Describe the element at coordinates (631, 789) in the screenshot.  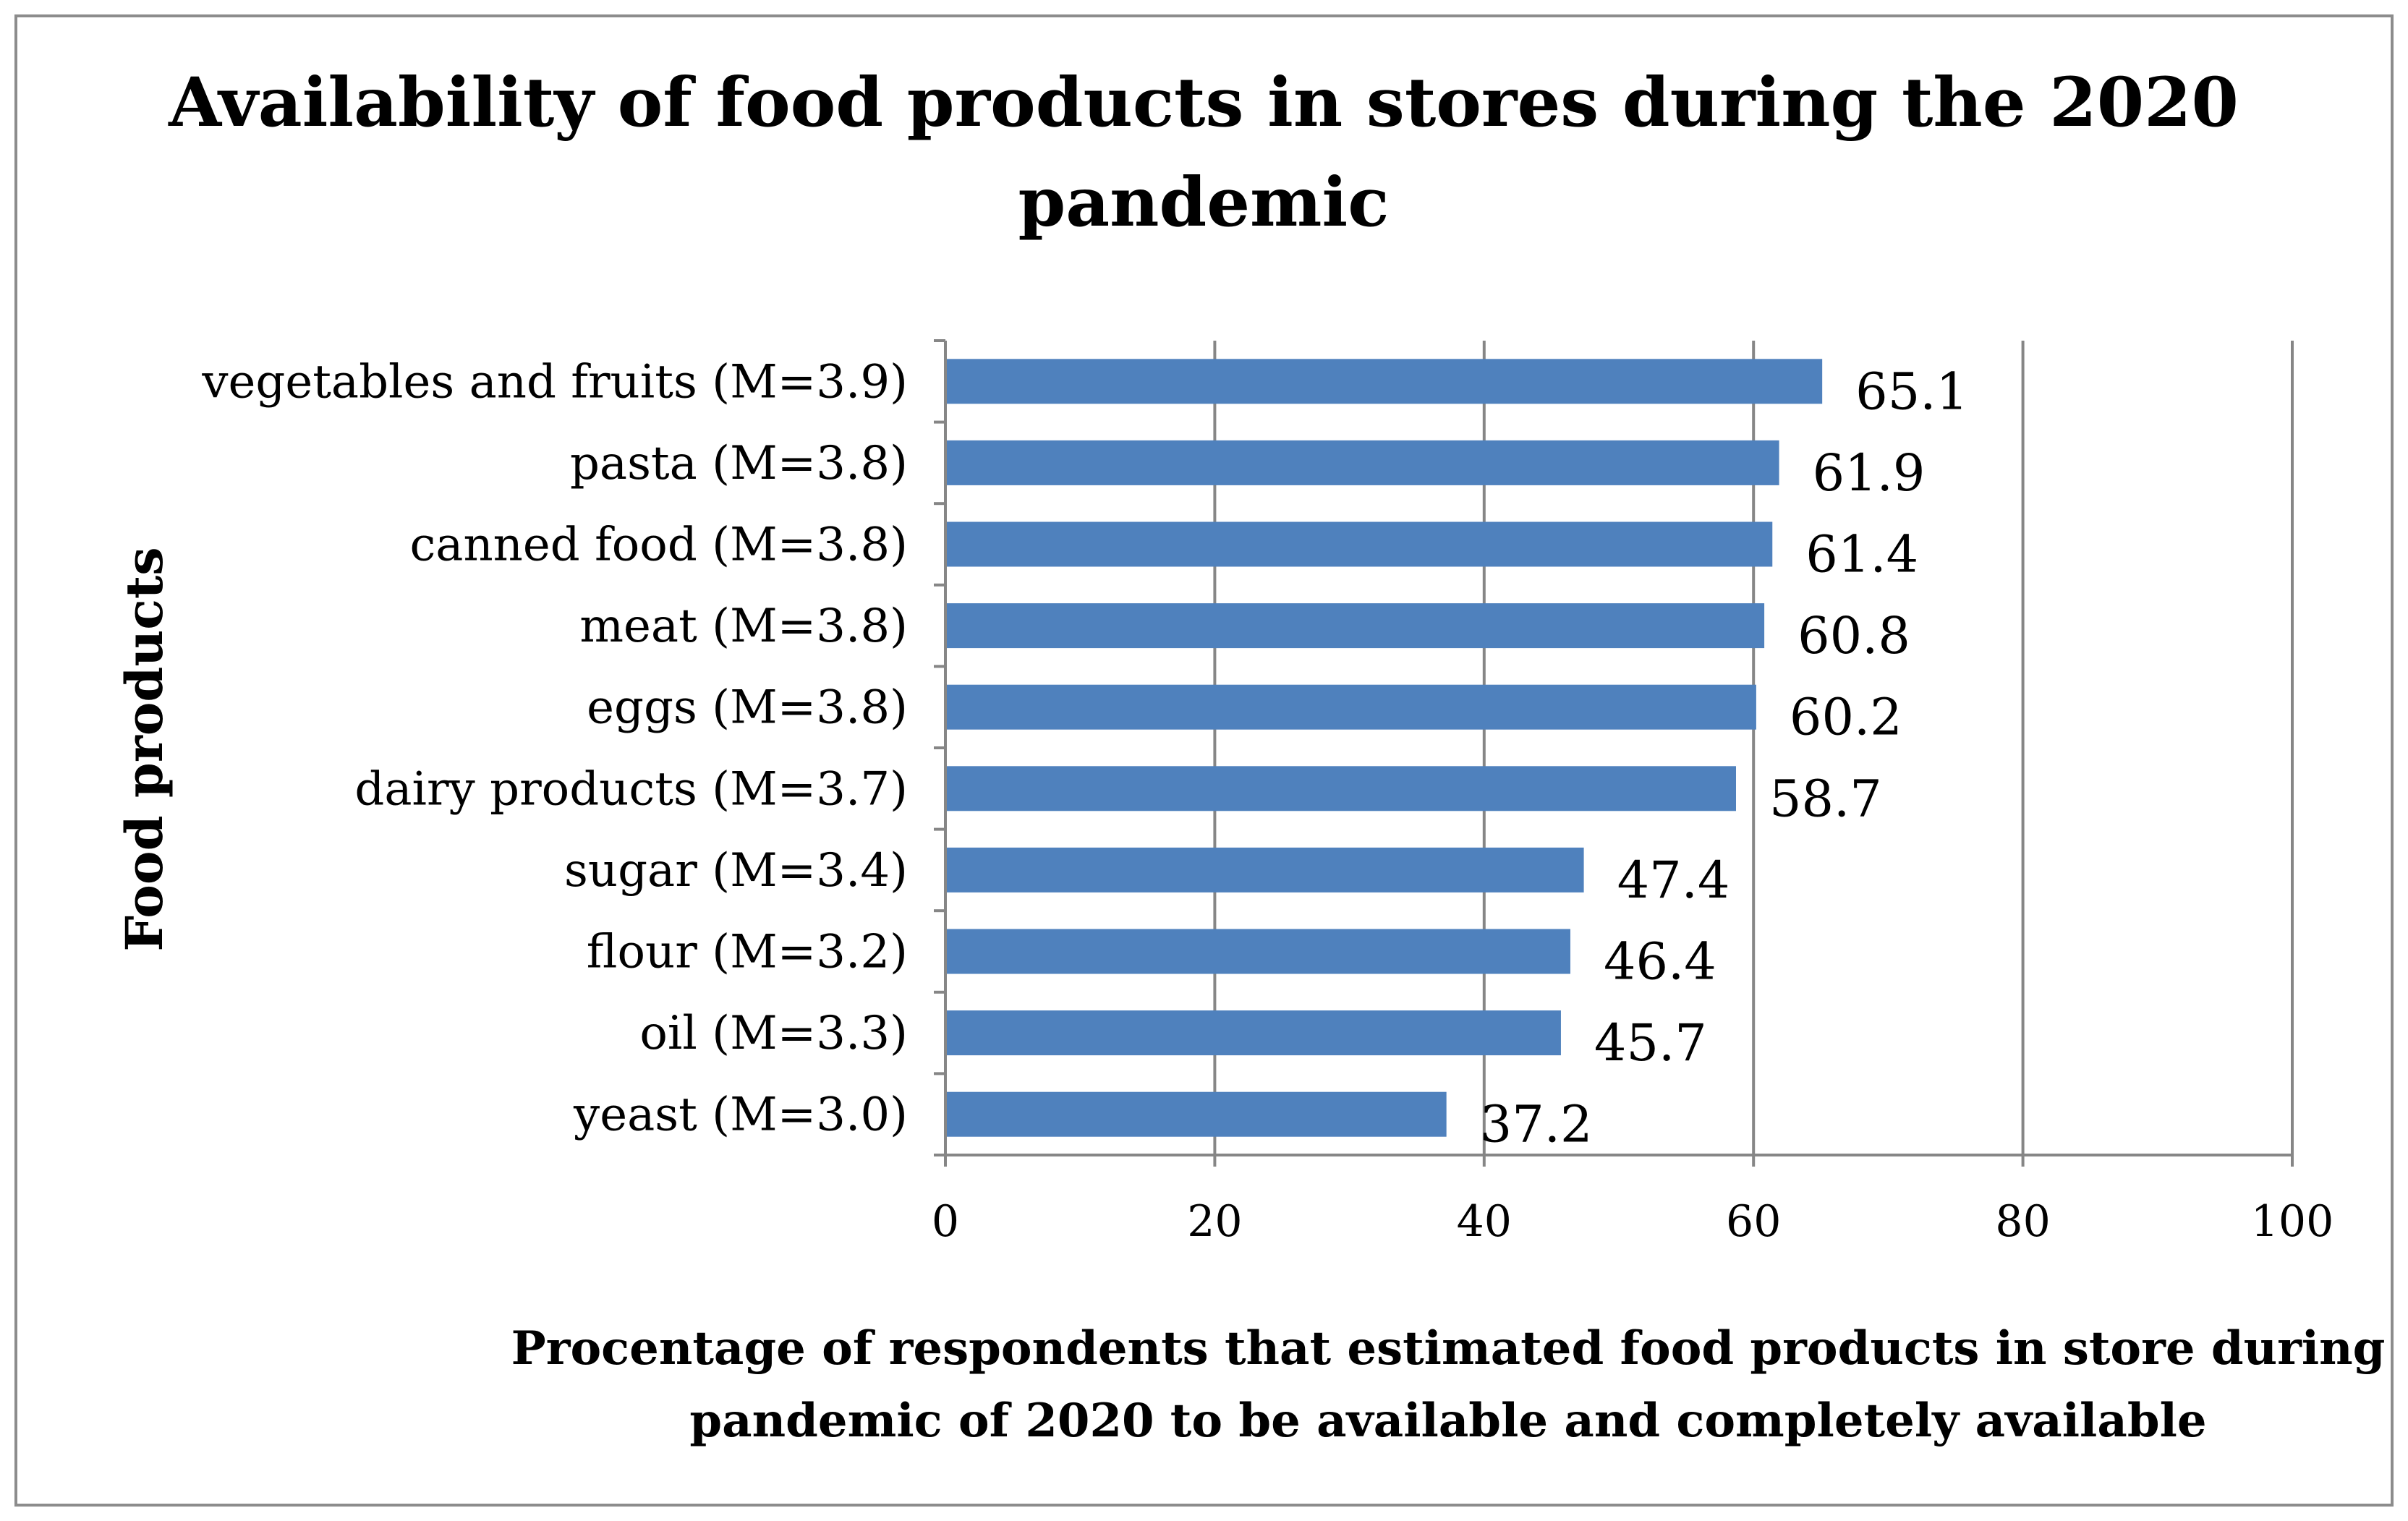
I see `category-label-5: dairy products (M=3.7)` at that location.